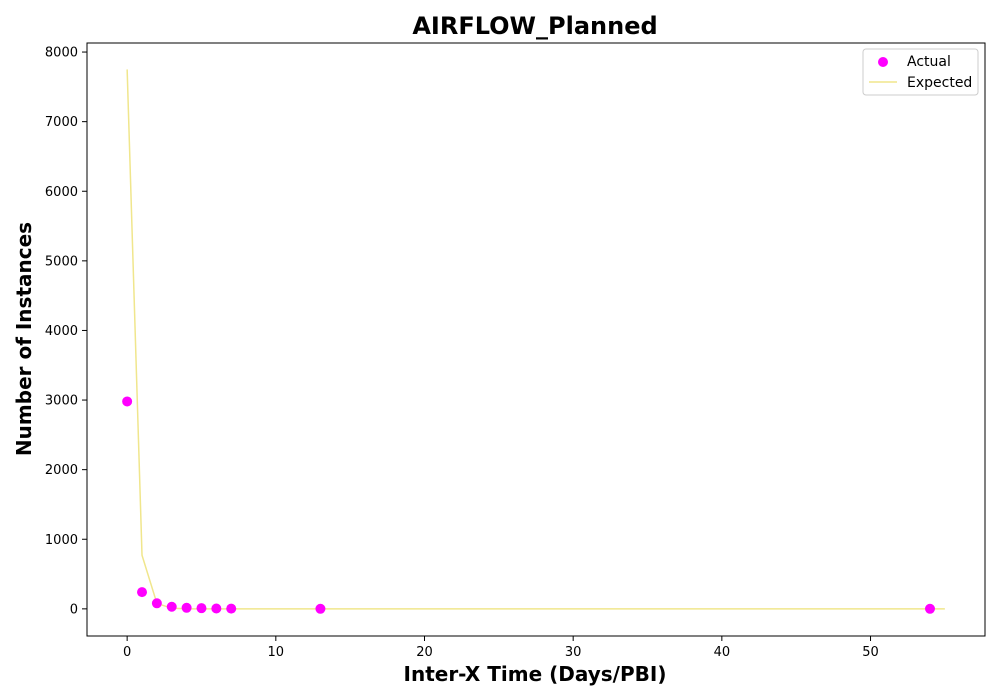  I want to click on legend-label-actual: Actual, so click(929, 62).